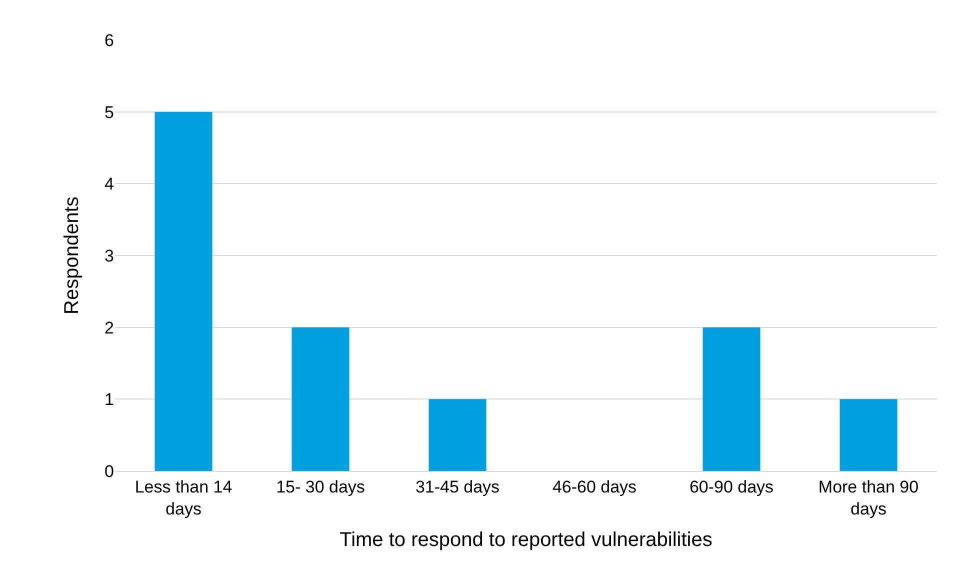 The image size is (957, 581). Describe the element at coordinates (109, 256) in the screenshot. I see `y-tick-label: 3` at that location.